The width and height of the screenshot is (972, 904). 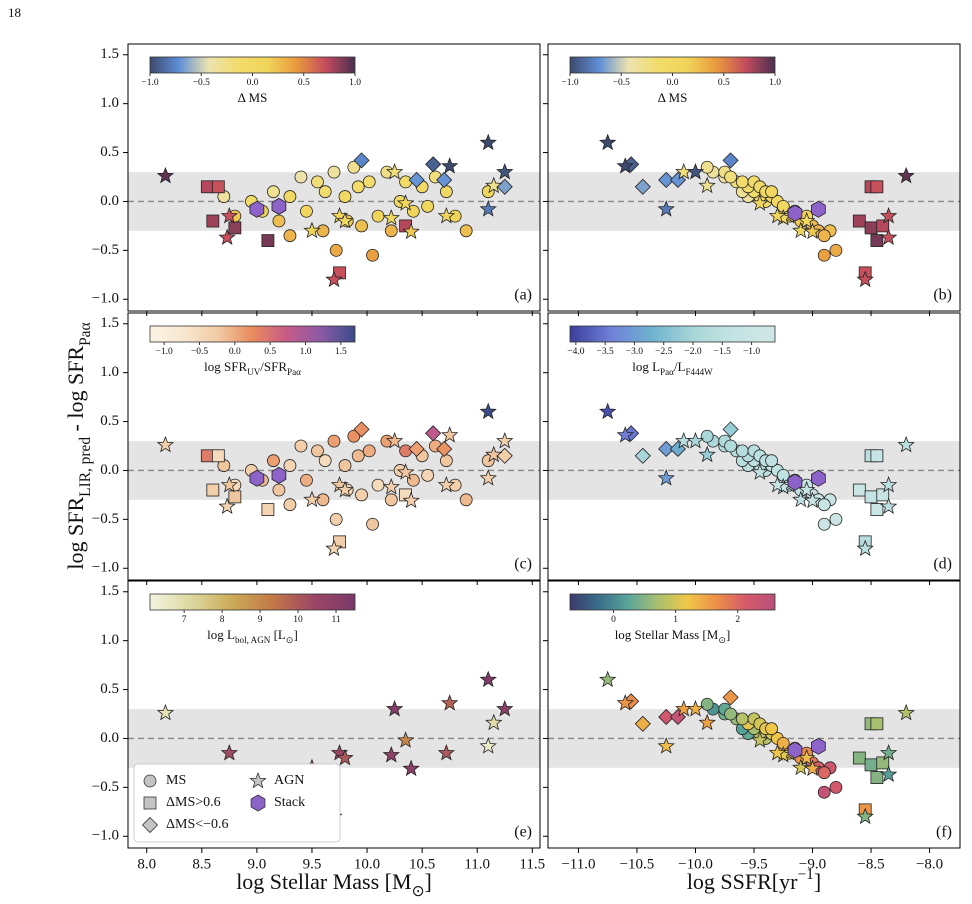 What do you see at coordinates (78, 445) in the screenshot?
I see `y-axis-label: log SFRLIR, pred - log SFRPaα` at bounding box center [78, 445].